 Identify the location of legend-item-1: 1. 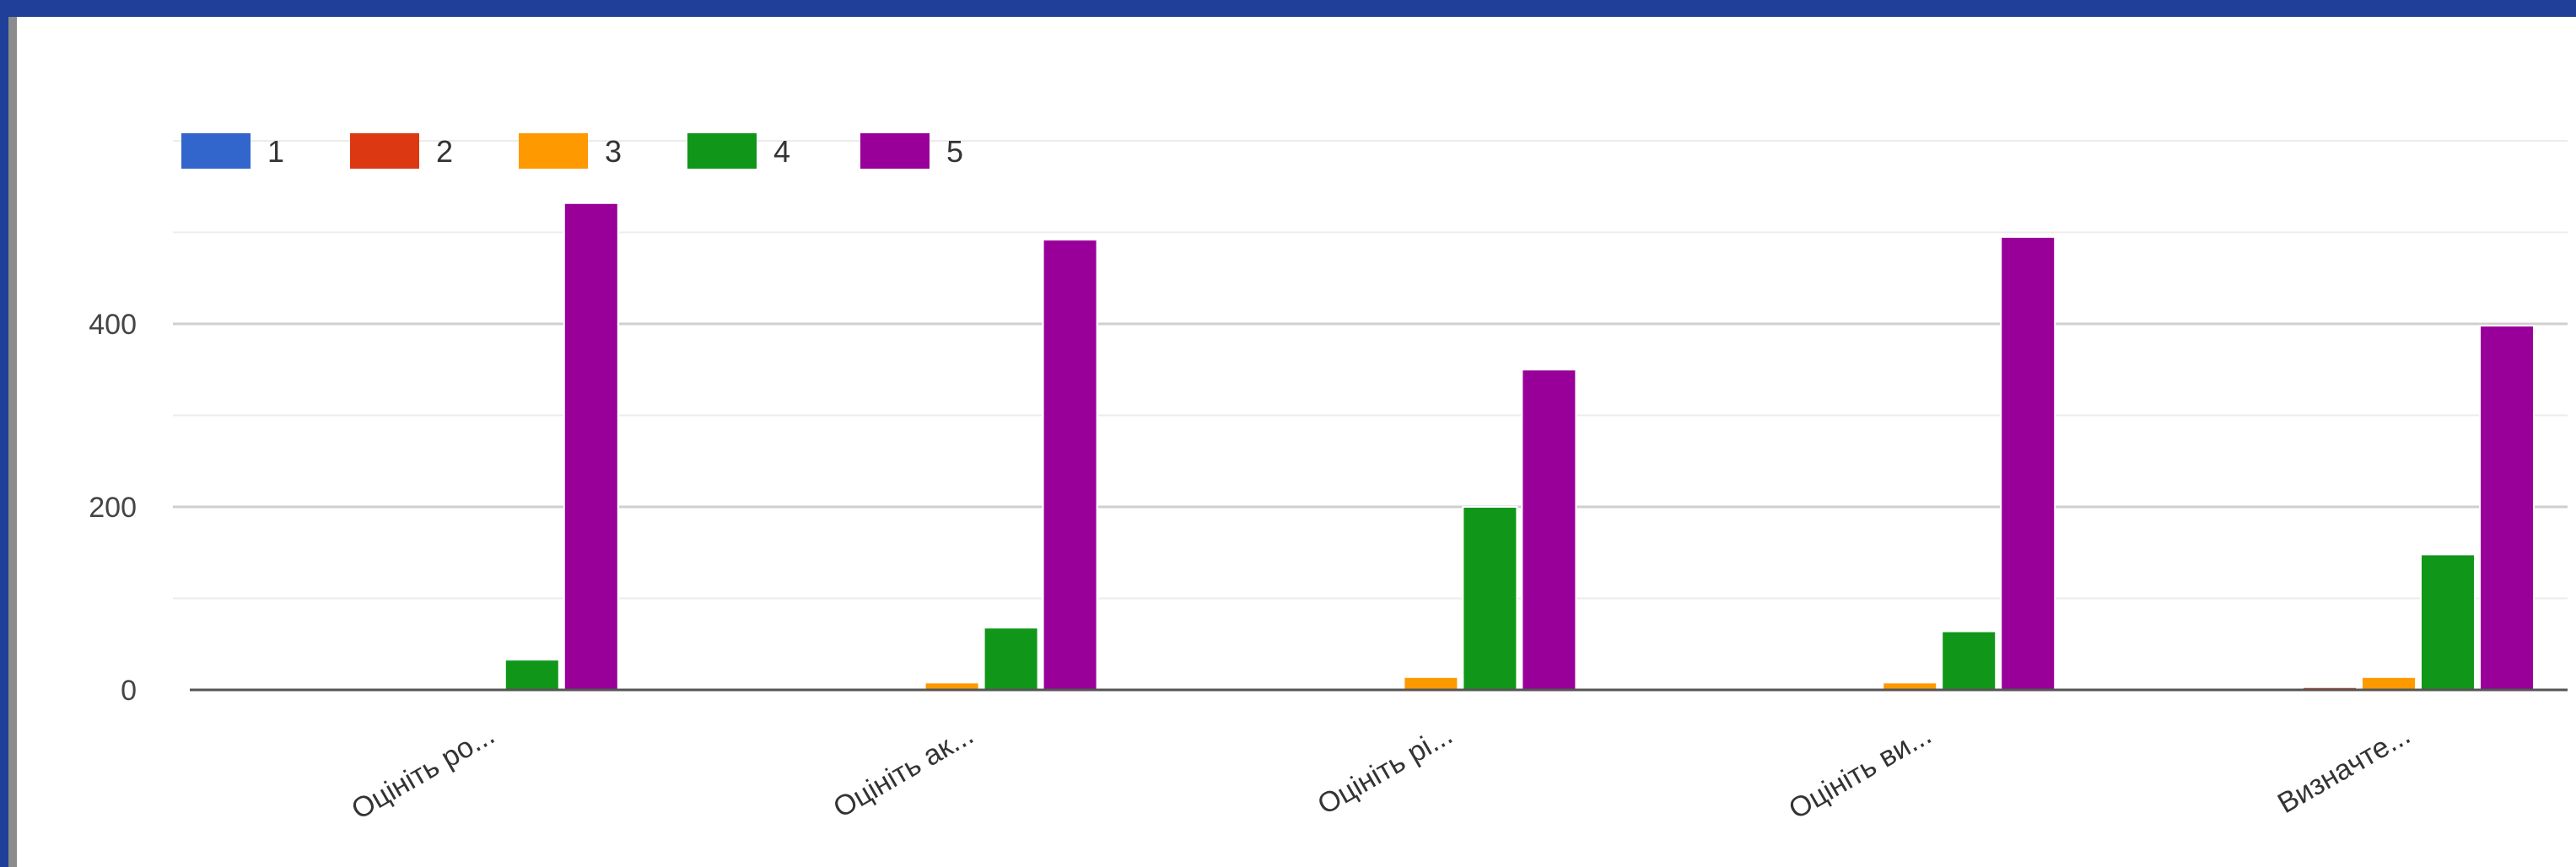
(232, 151).